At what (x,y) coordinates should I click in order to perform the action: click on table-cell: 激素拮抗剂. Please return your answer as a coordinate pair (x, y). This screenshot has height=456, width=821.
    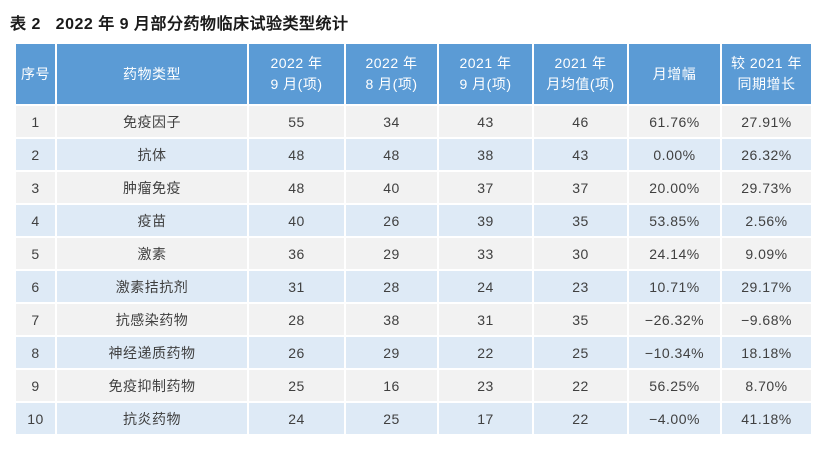
    Looking at the image, I should click on (152, 286).